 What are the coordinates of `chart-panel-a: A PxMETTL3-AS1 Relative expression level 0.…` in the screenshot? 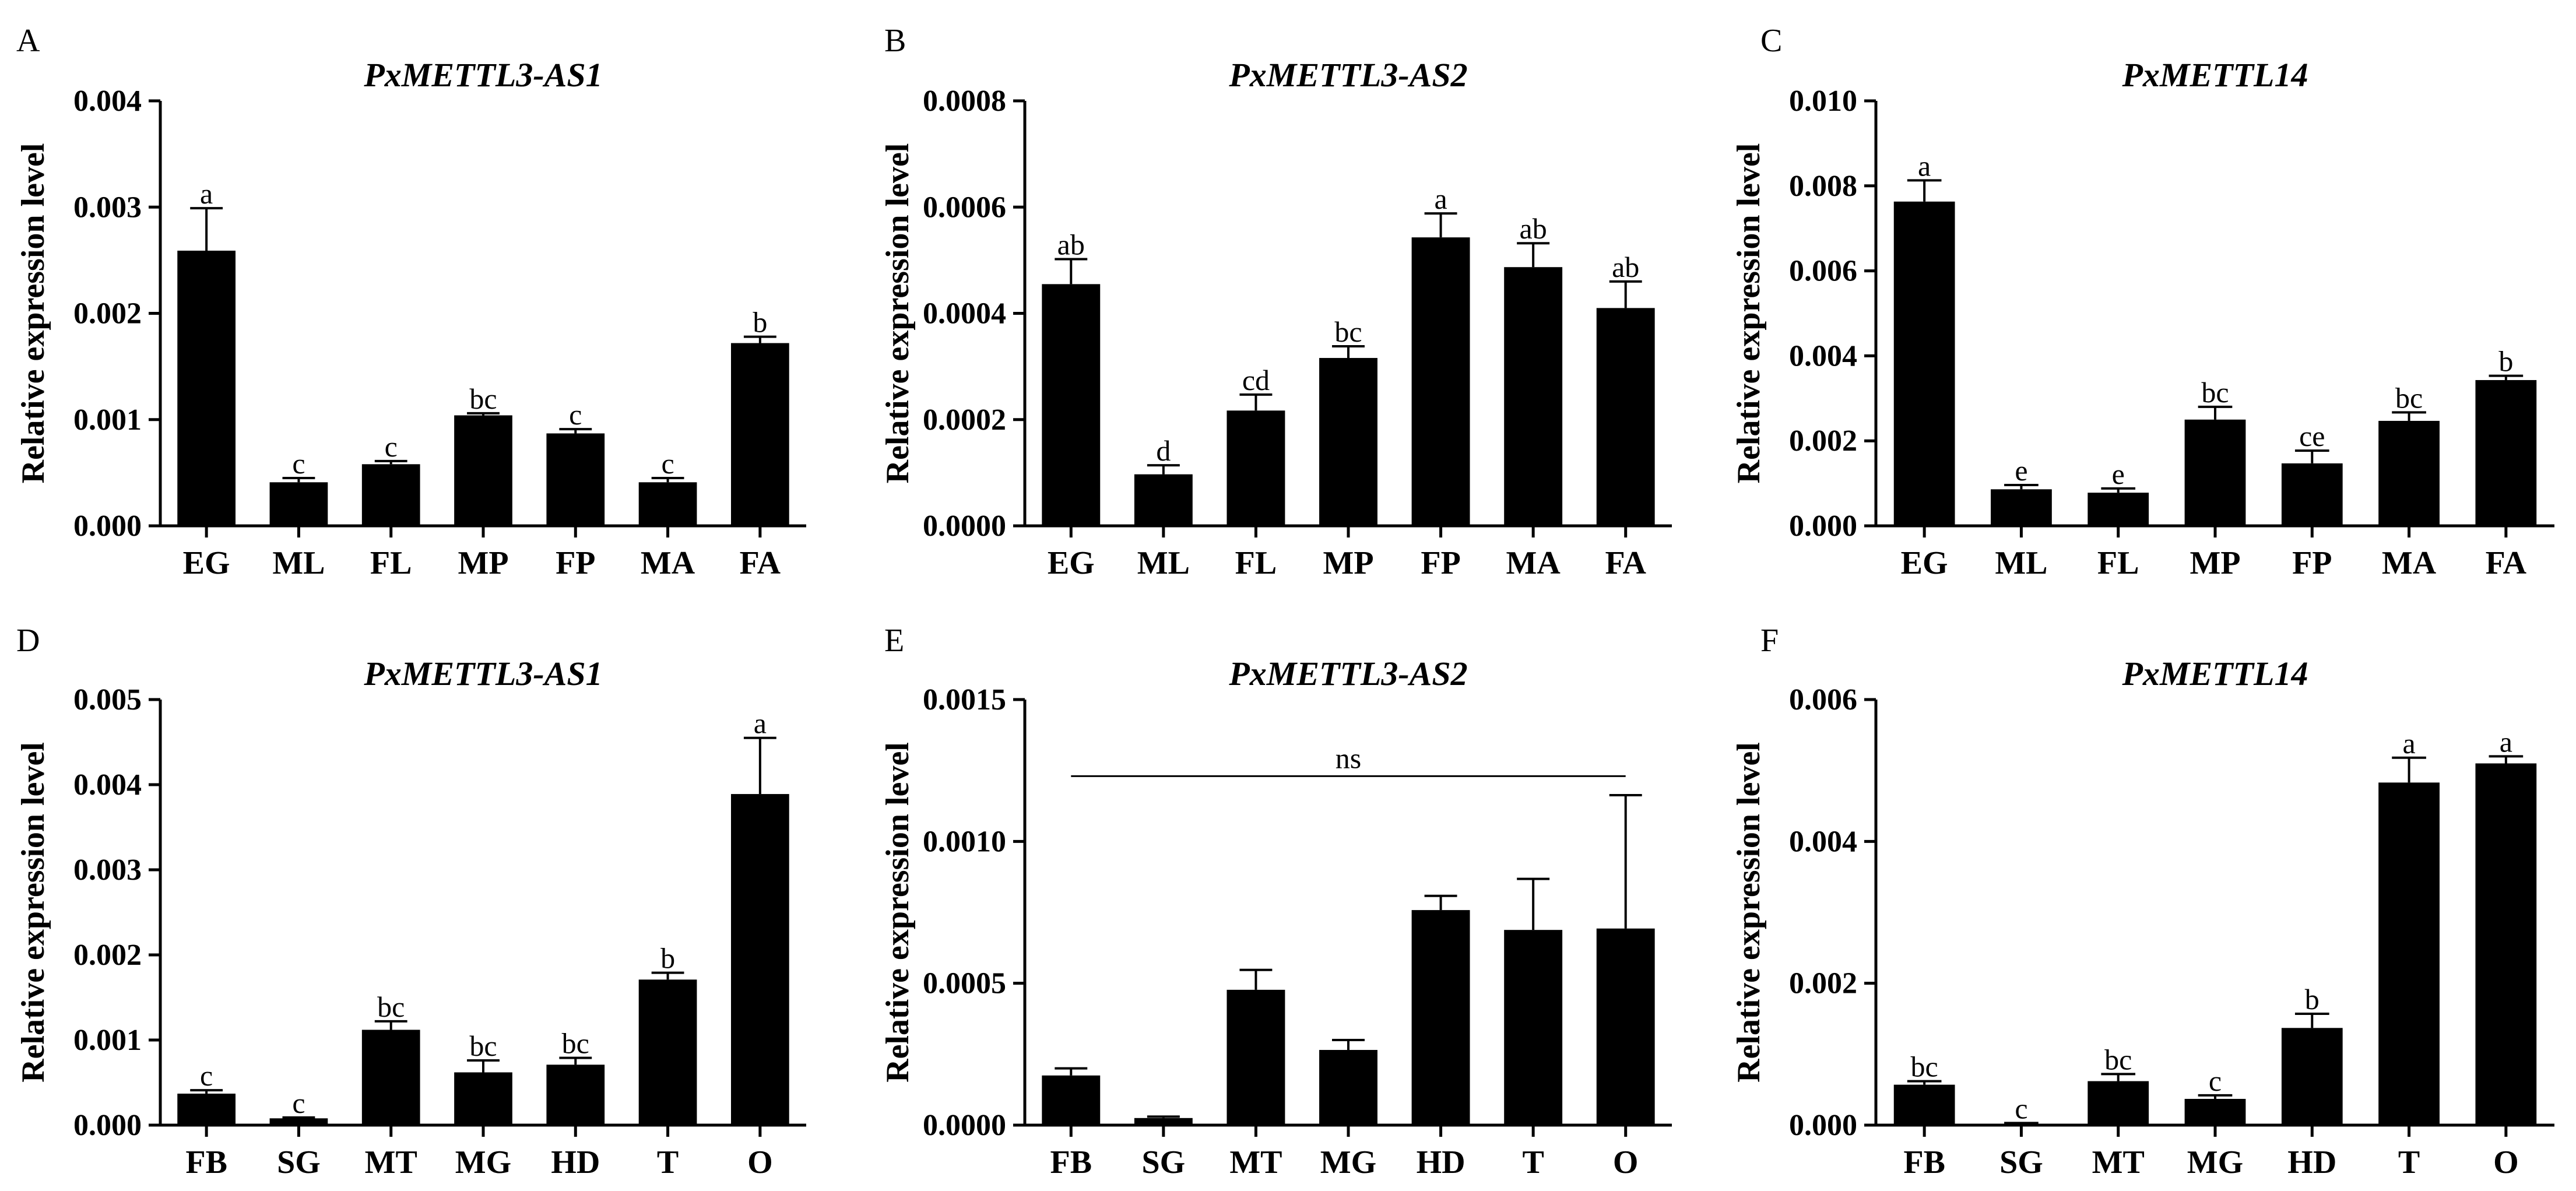 It's located at (410, 302).